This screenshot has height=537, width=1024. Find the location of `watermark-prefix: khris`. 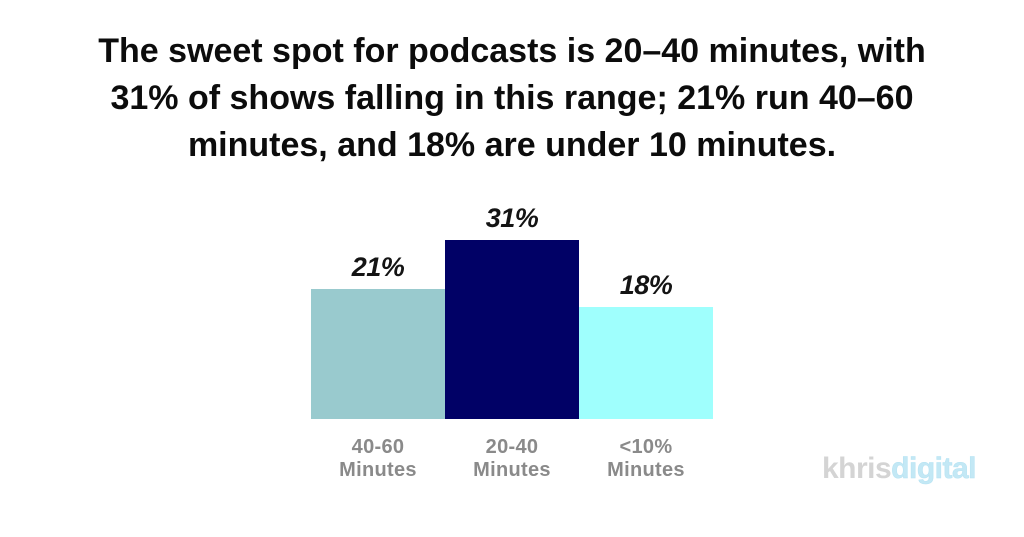

watermark-prefix: khris is located at coordinates (856, 468).